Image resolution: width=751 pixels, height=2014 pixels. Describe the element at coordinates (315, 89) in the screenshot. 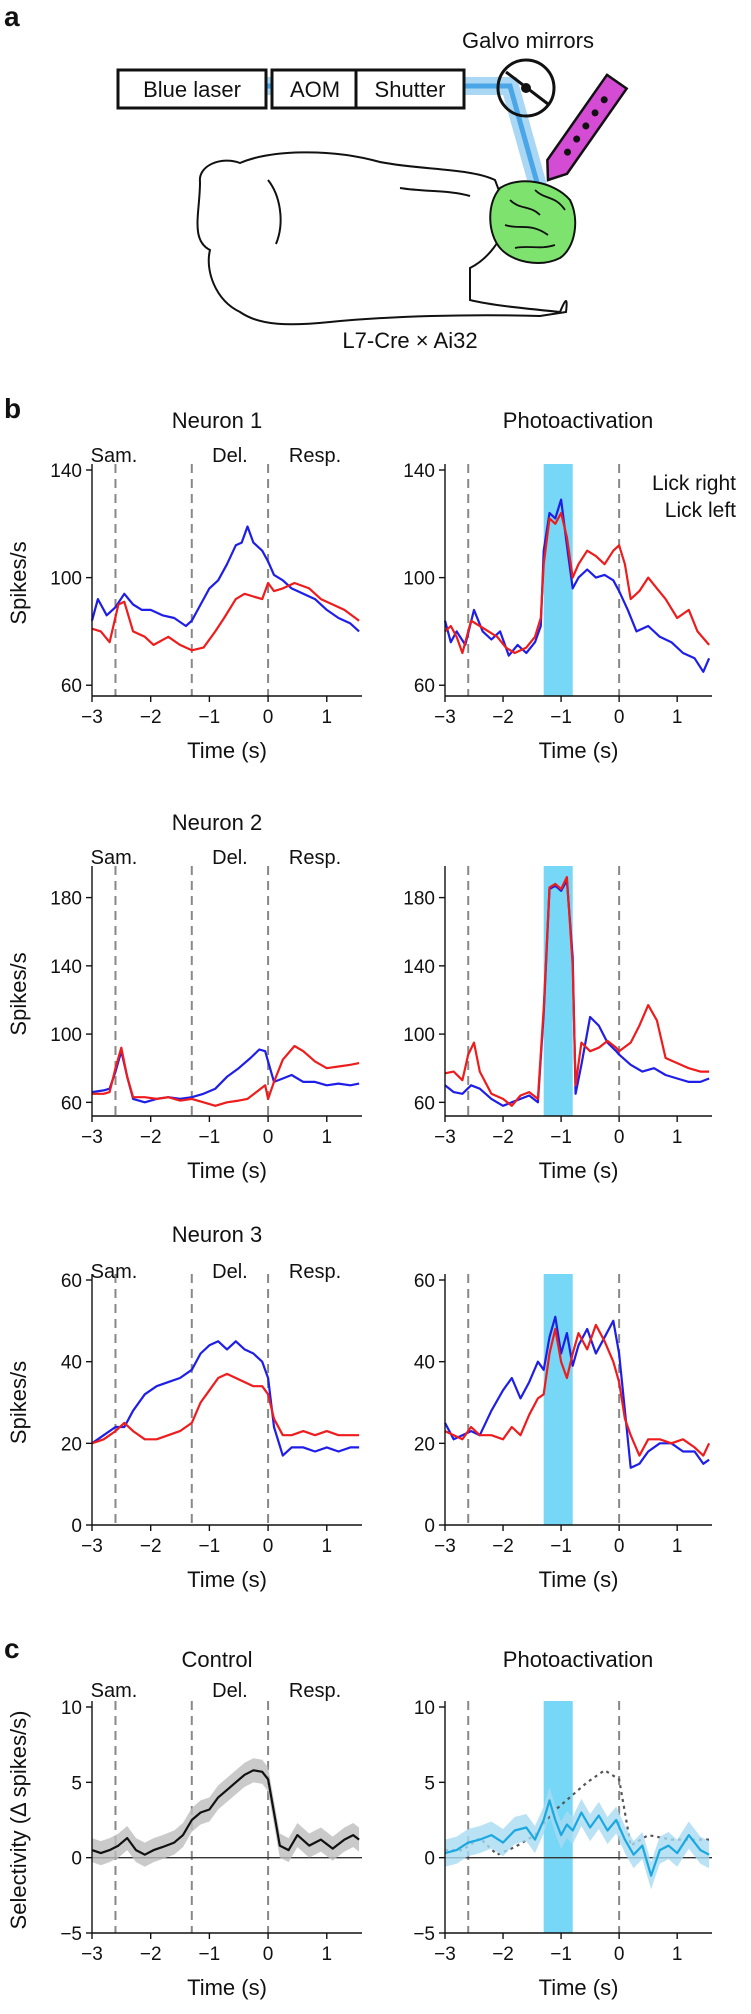

I see `aom-label: AOM` at that location.